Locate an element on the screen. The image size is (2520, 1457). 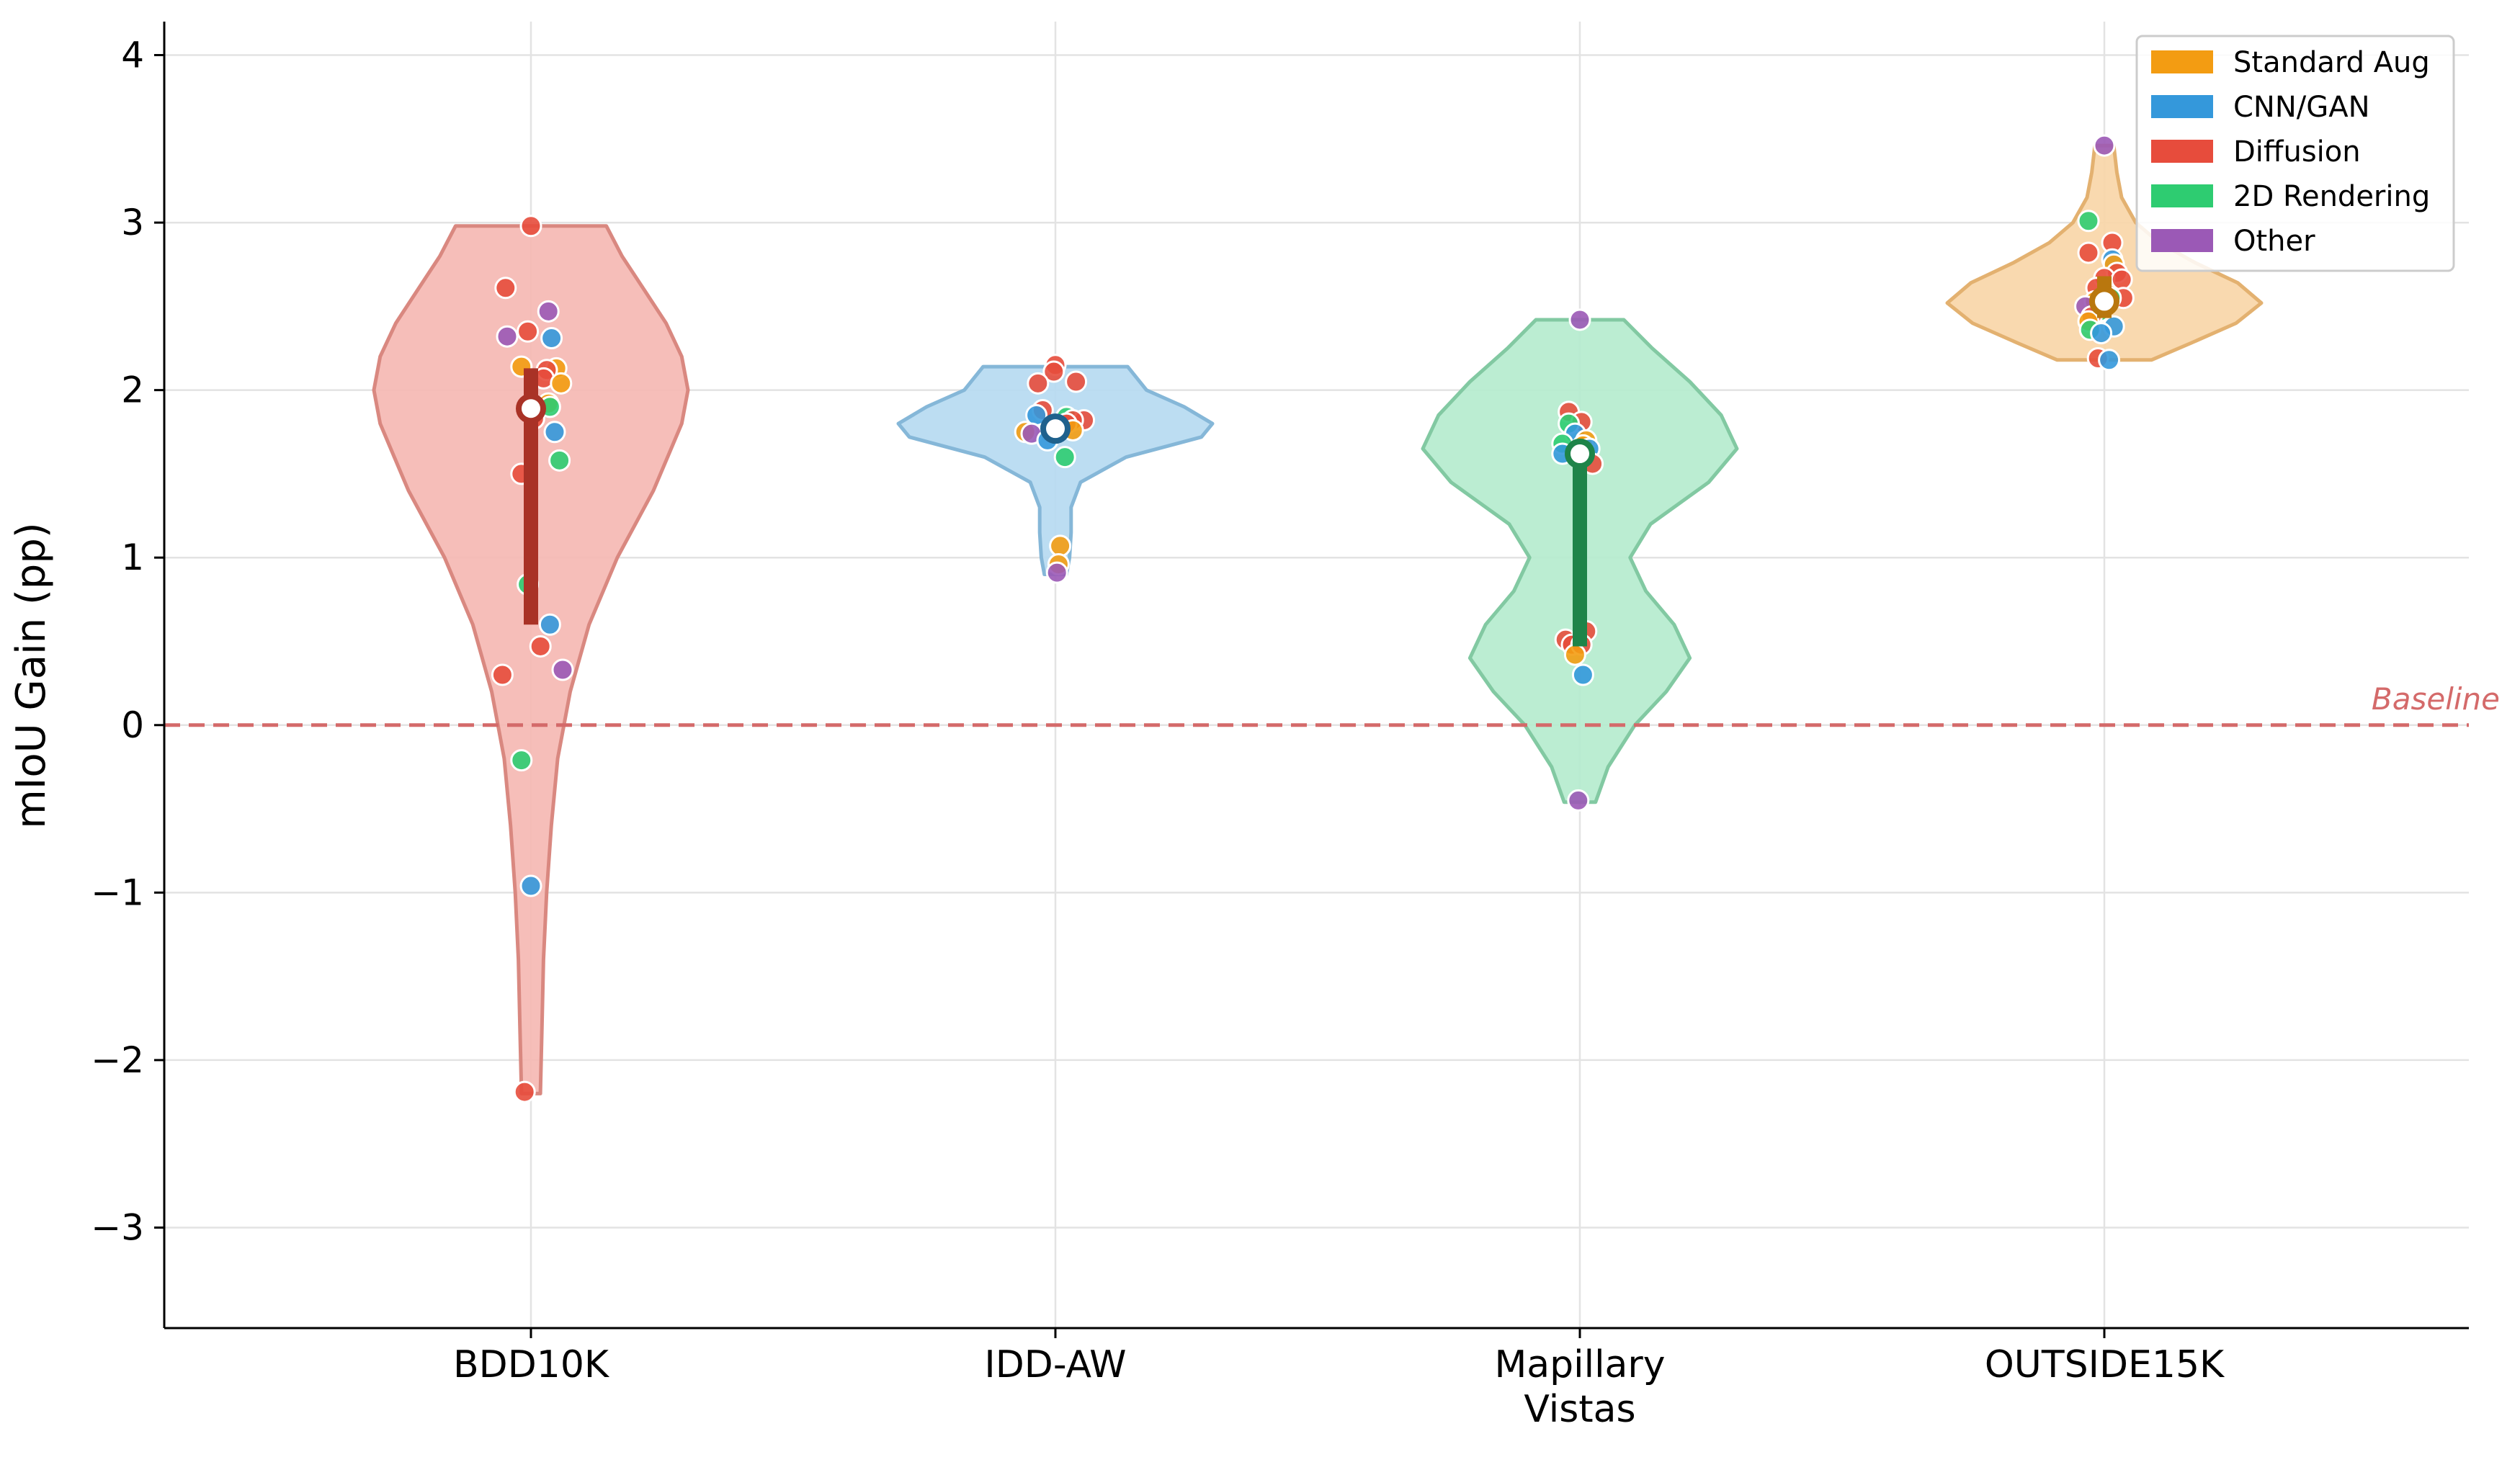
y-tick-label: 0 is located at coordinates (132, 725).